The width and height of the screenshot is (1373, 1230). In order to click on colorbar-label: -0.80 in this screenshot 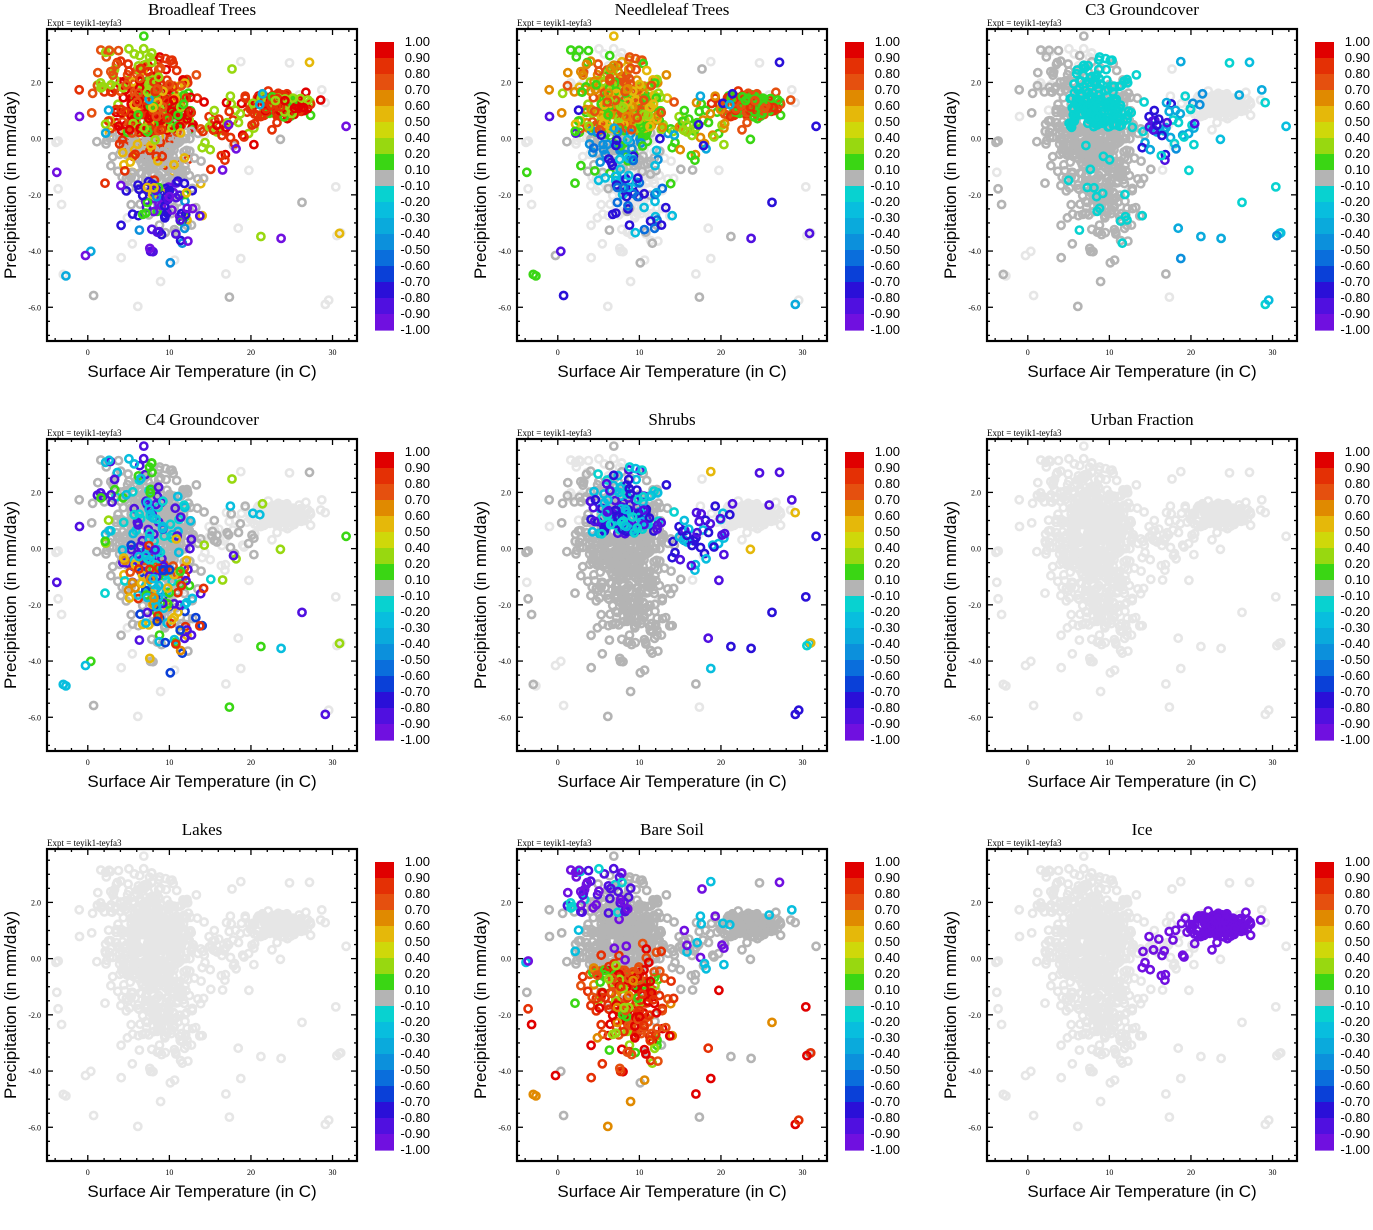, I will do `click(415, 707)`.